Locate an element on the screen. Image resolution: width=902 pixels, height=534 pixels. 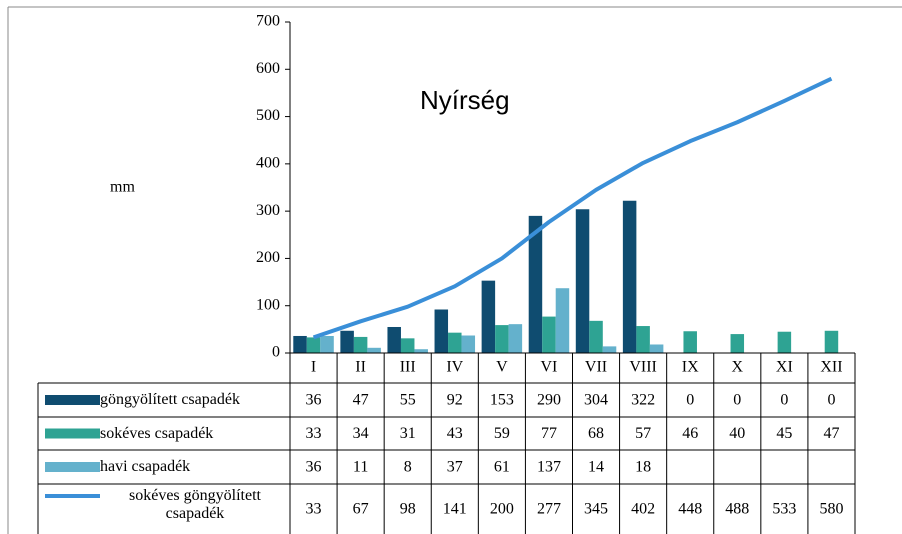
y-axis-label: mm is located at coordinates (122, 187).